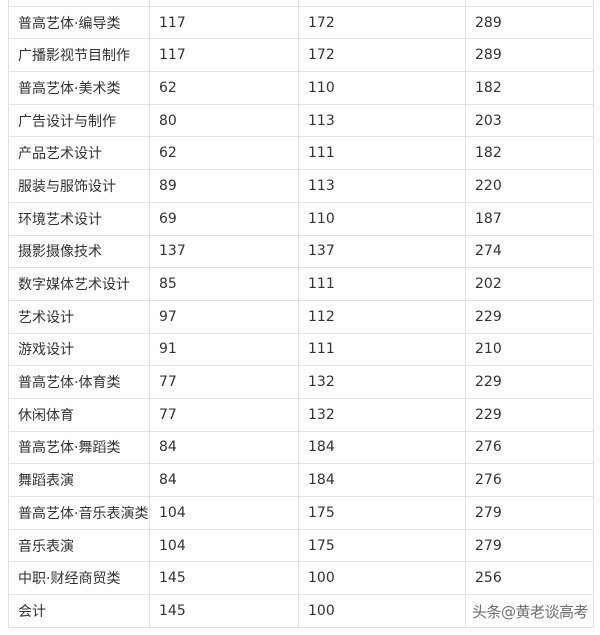  What do you see at coordinates (529, 578) in the screenshot?
I see `total-cell: 256` at bounding box center [529, 578].